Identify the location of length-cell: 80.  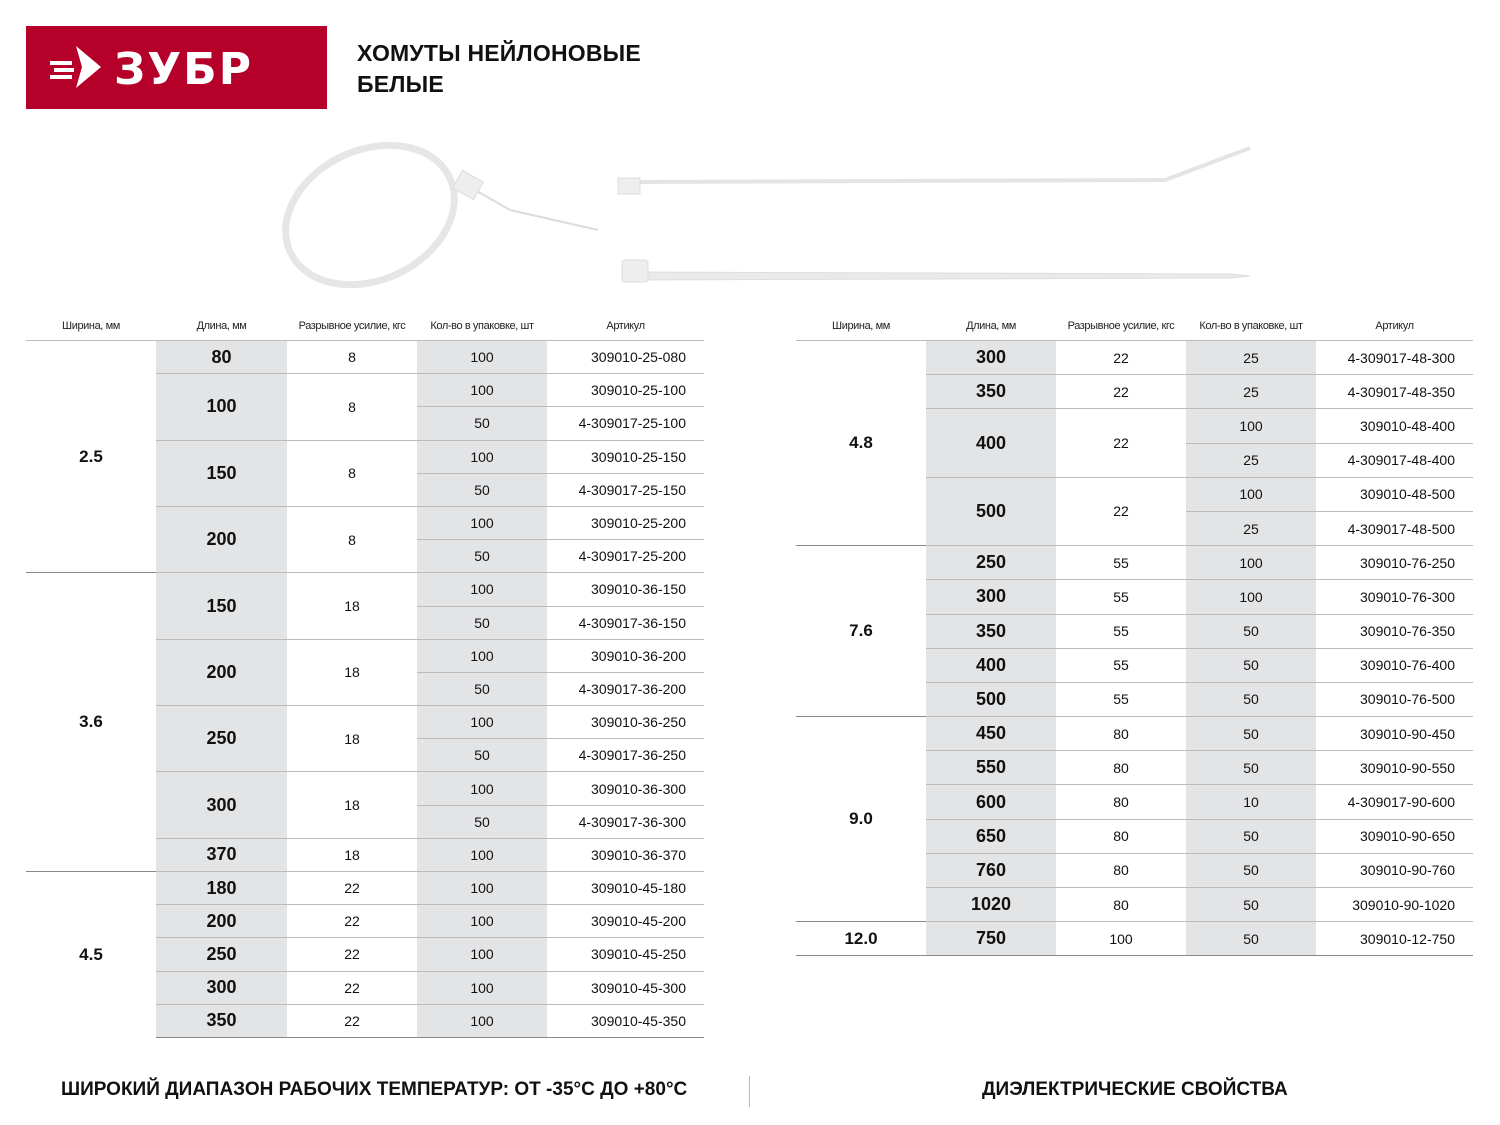
(221, 356).